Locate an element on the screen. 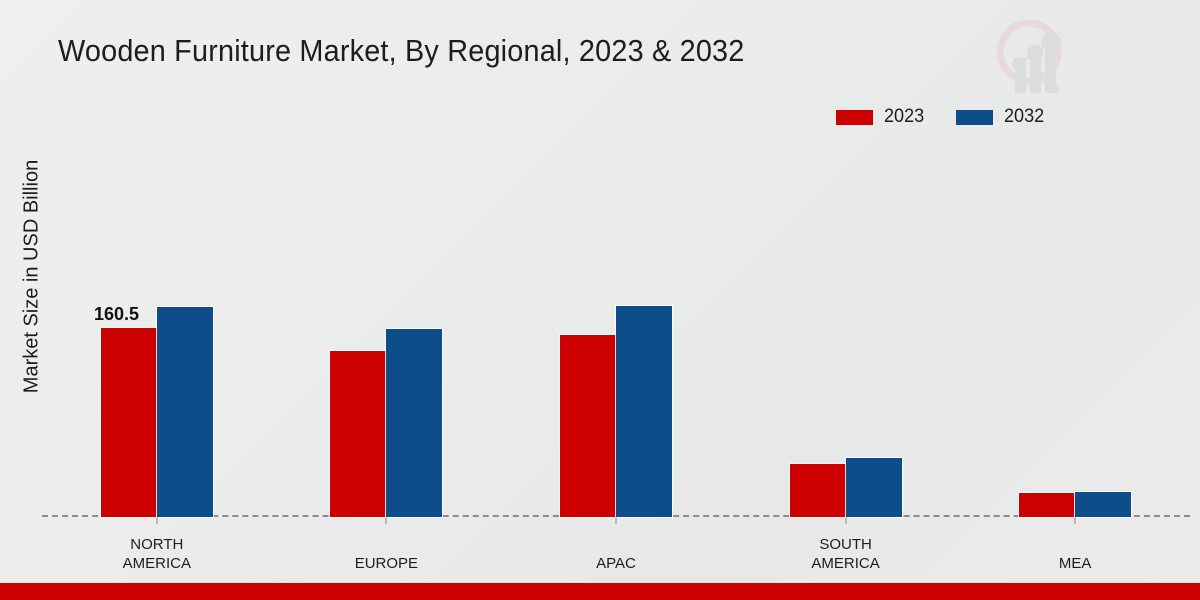  legend-swatch-2023 is located at coordinates (854, 117).